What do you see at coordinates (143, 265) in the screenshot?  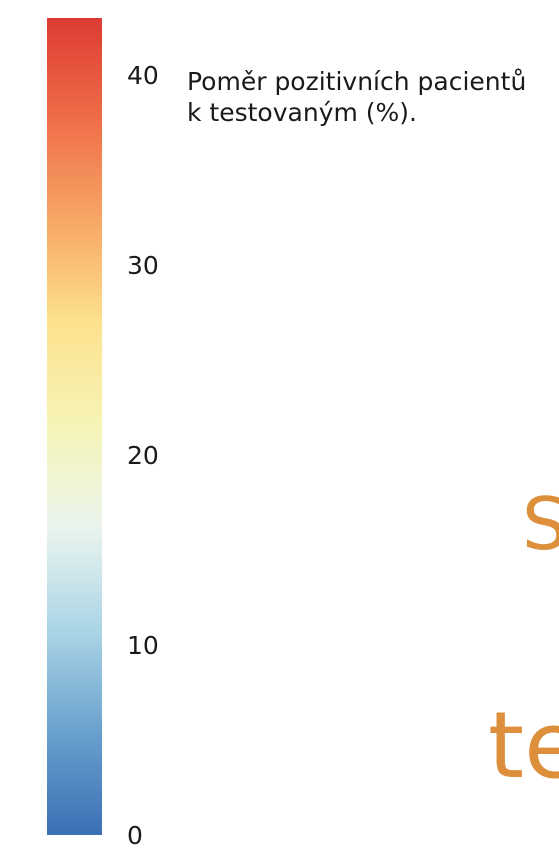 I see `tick-label-30: 30` at bounding box center [143, 265].